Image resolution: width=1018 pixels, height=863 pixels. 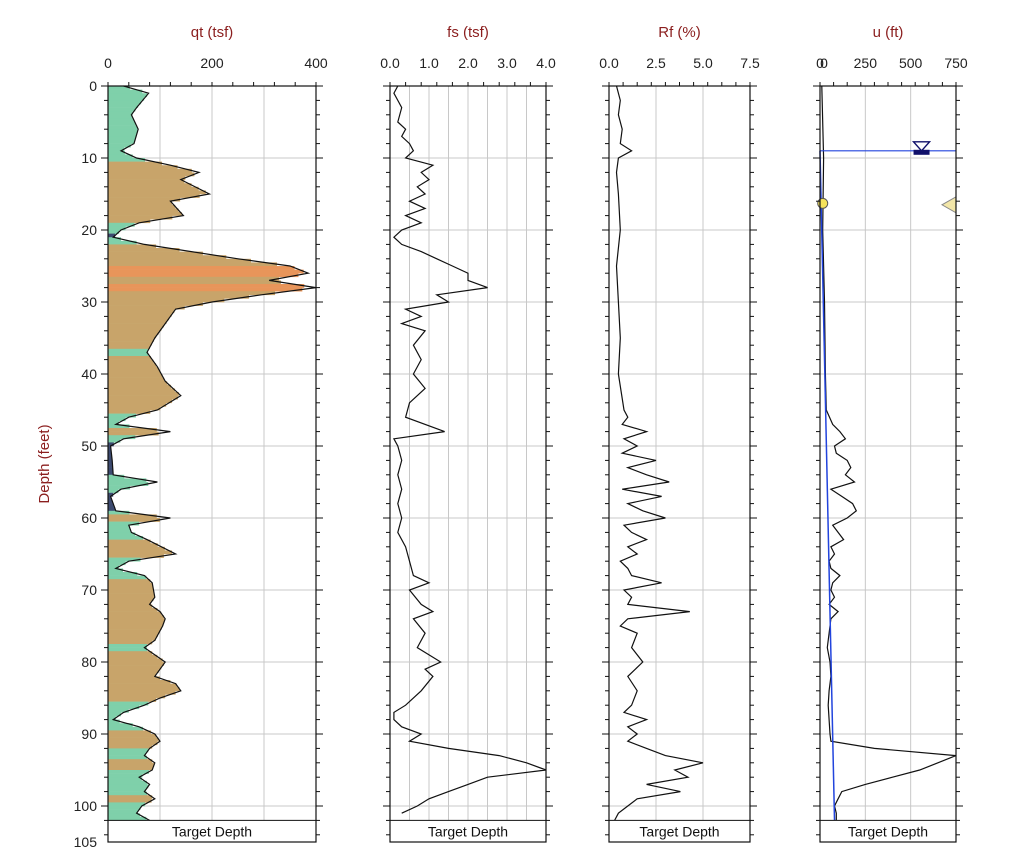 I want to click on water-table-marker-base, so click(x=921, y=152).